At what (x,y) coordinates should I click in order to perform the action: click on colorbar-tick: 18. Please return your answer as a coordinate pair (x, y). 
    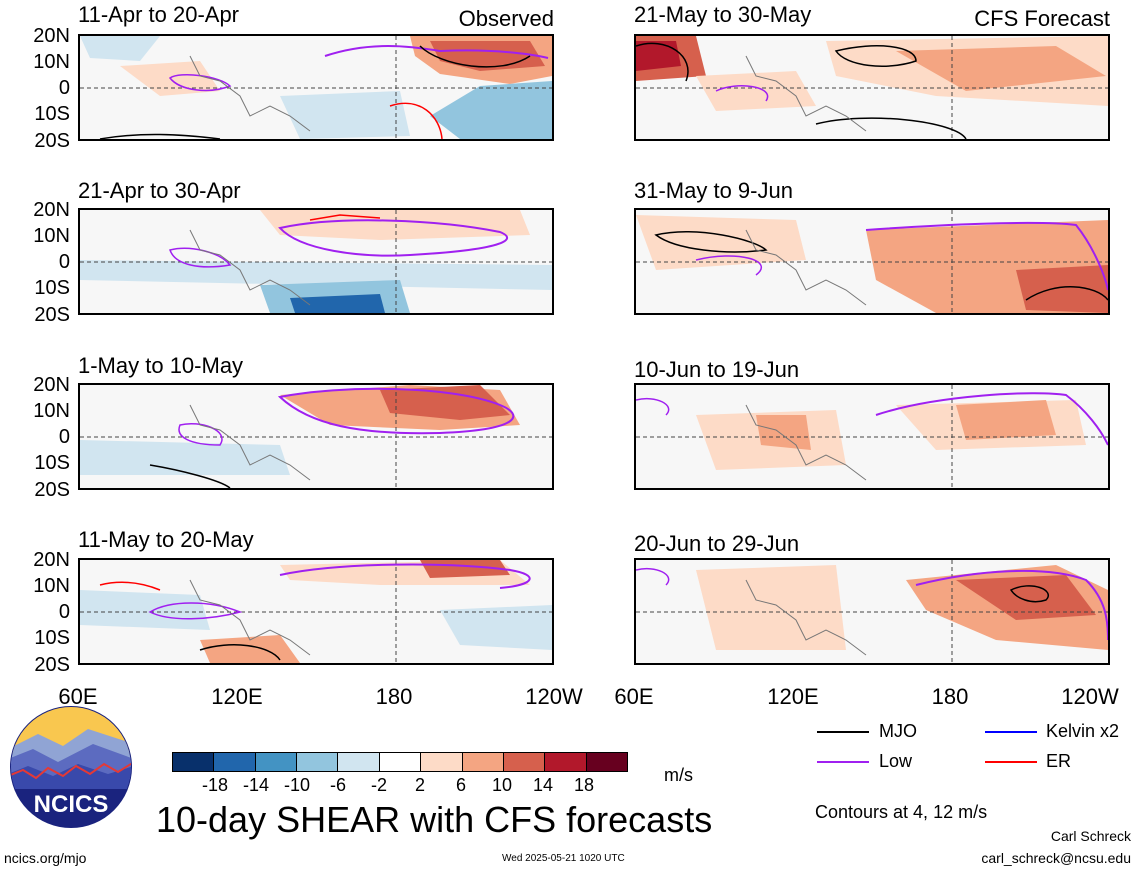
    Looking at the image, I should click on (584, 785).